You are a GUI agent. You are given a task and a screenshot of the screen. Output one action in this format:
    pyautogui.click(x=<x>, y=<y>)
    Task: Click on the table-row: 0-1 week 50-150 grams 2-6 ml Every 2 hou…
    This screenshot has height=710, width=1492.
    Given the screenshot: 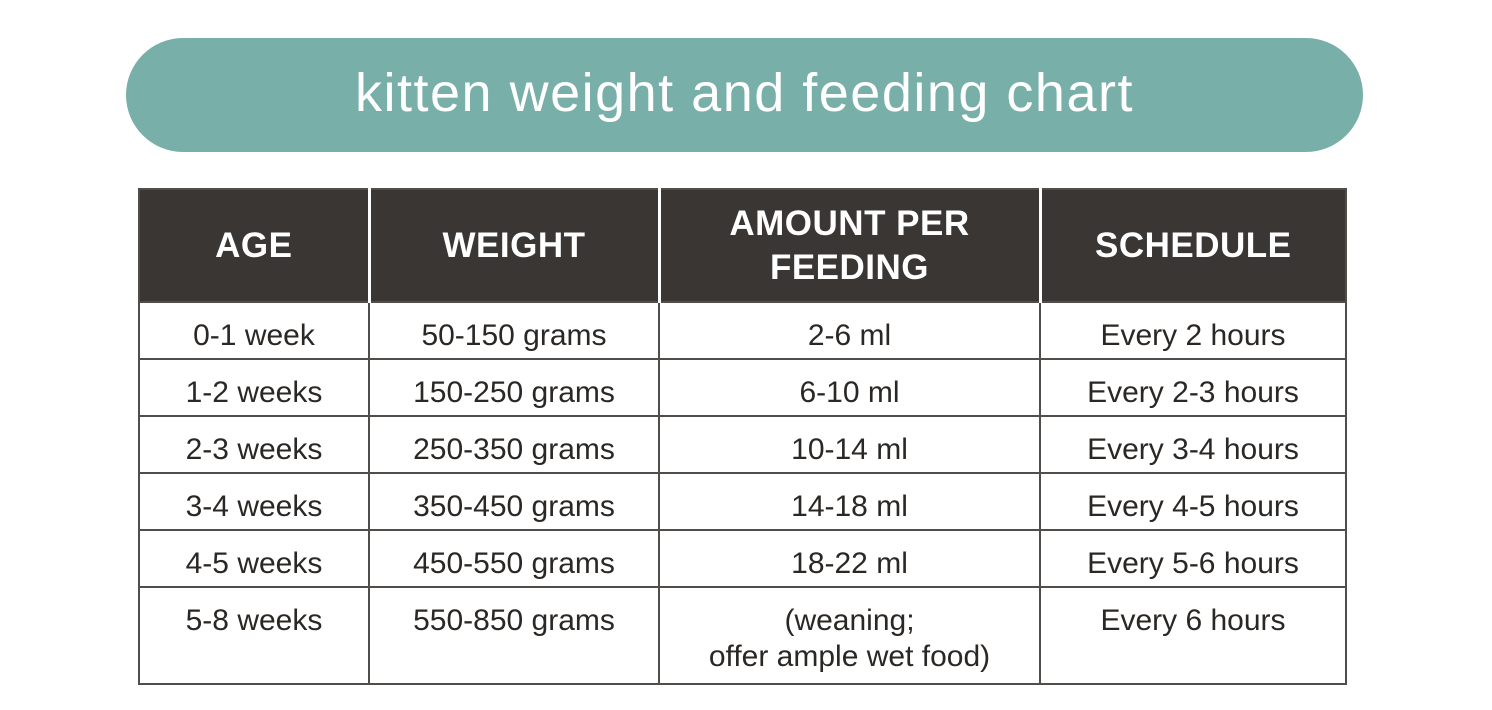 What is the action you would take?
    pyautogui.click(x=742, y=330)
    